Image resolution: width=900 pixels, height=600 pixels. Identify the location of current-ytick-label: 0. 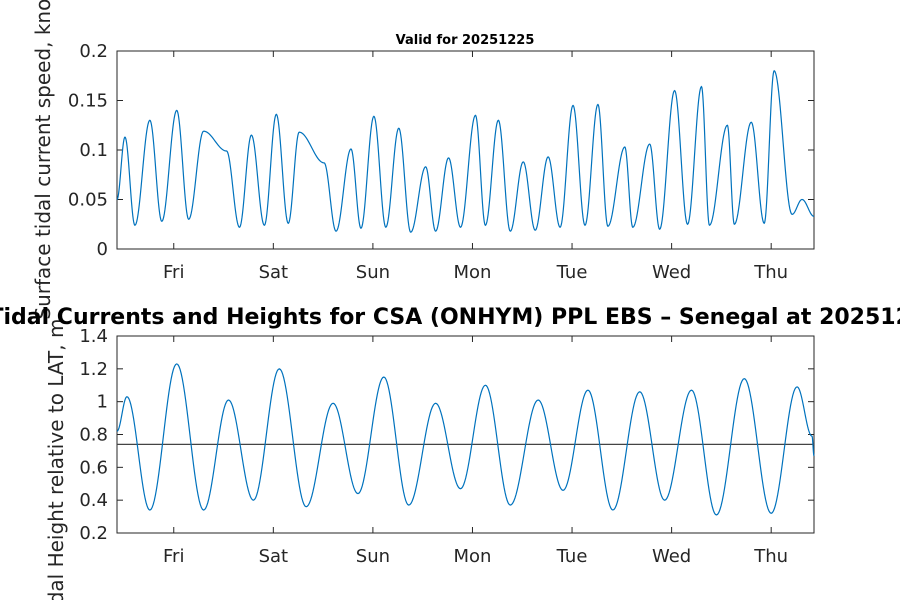
(102, 249).